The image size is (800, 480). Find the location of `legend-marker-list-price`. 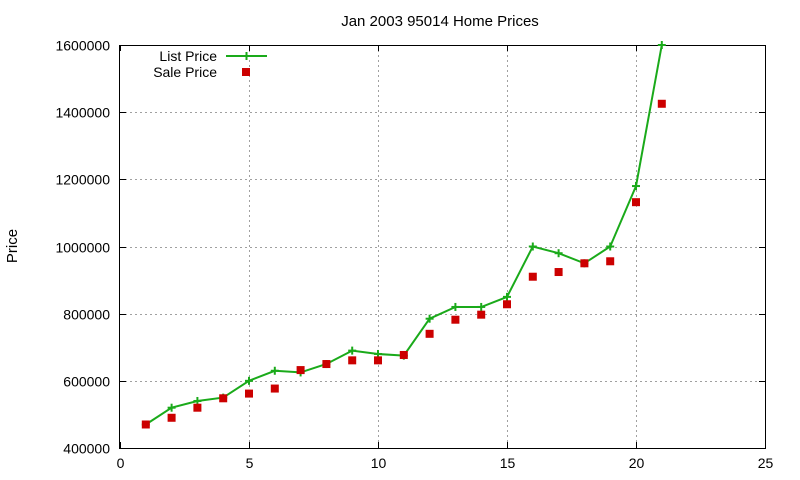

legend-marker-list-price is located at coordinates (246, 56).